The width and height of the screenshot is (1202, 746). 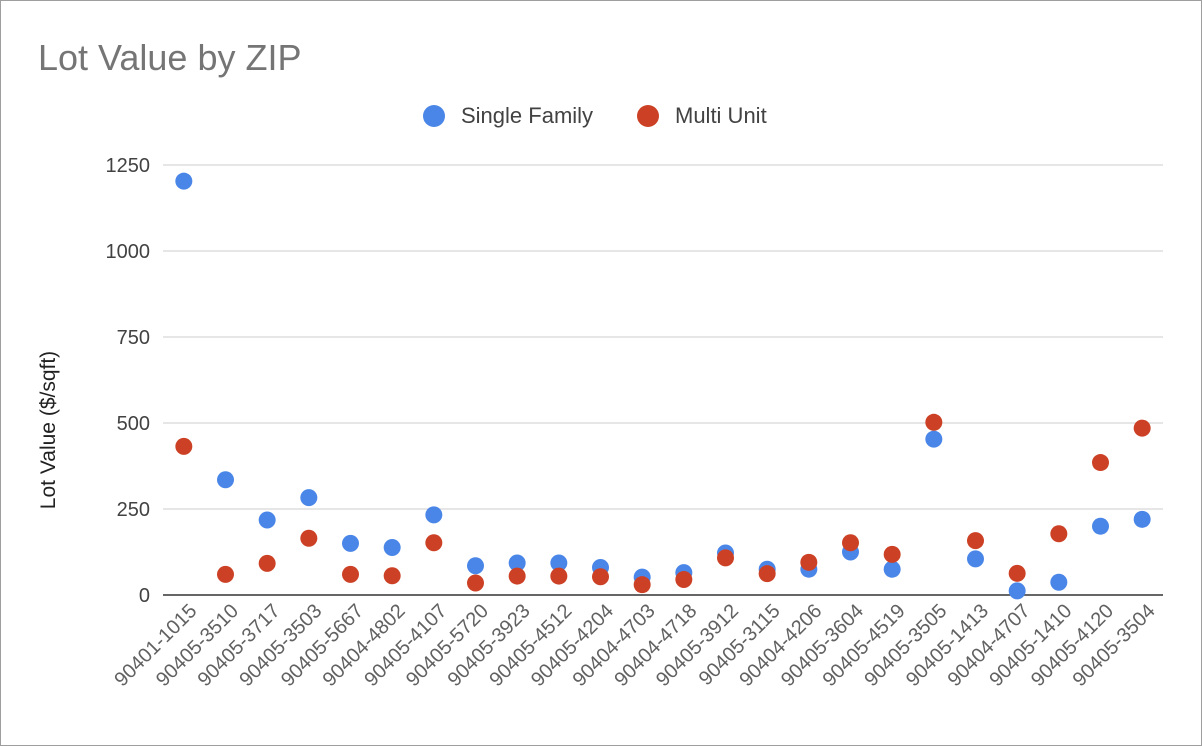 I want to click on chart-title: Lot Value by ZIP, so click(x=169, y=57).